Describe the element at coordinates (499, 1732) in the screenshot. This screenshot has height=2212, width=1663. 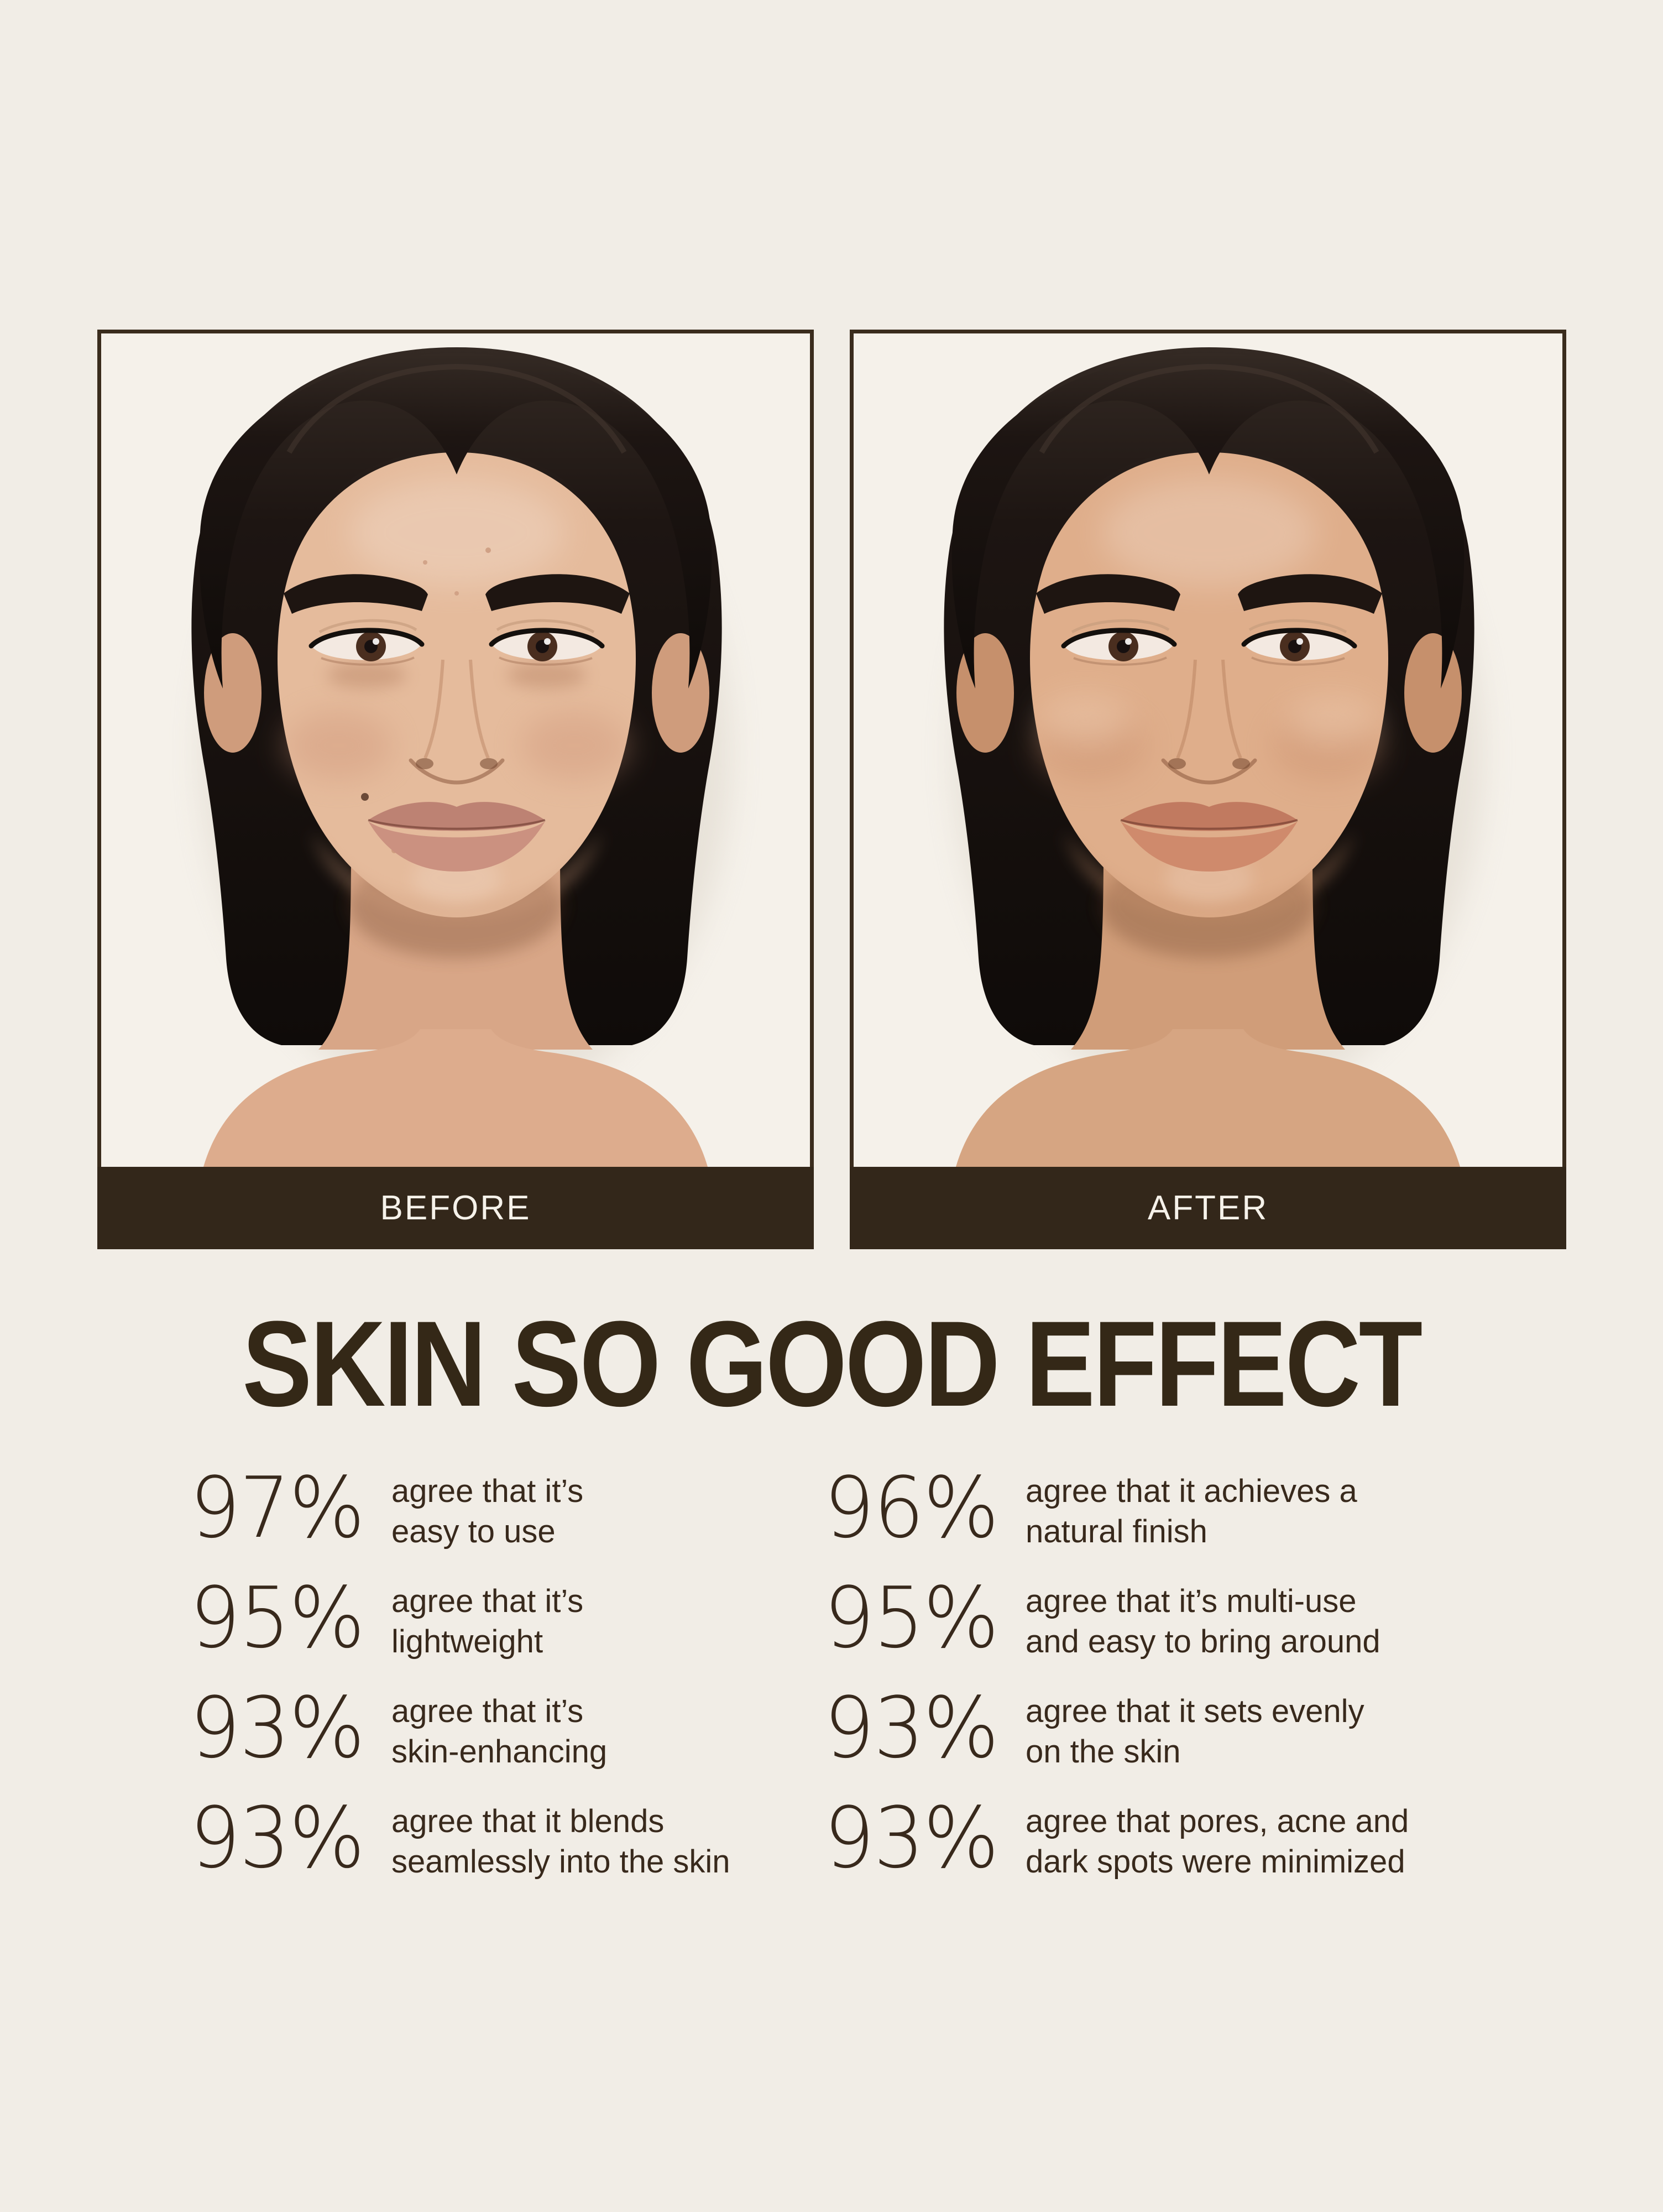
I see `stat-label: agree that it’s skin-enhancing` at that location.